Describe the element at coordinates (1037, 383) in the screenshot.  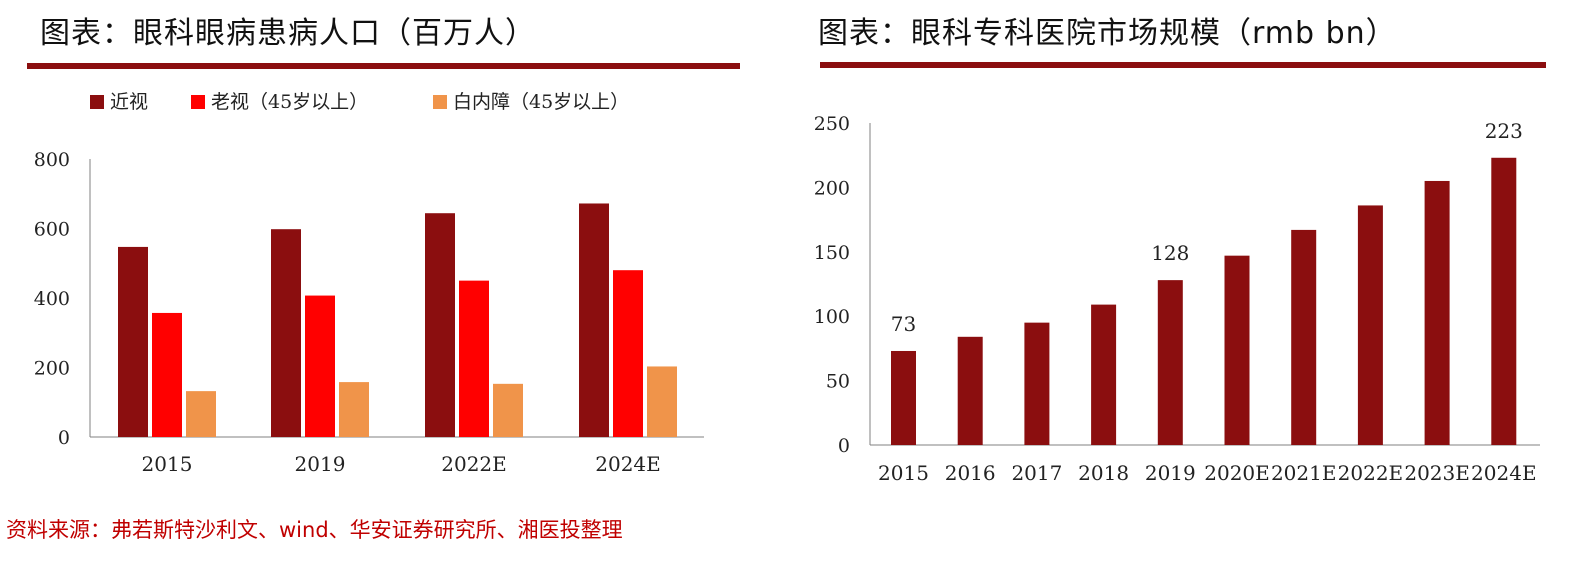
I see `bar-market-2017` at that location.